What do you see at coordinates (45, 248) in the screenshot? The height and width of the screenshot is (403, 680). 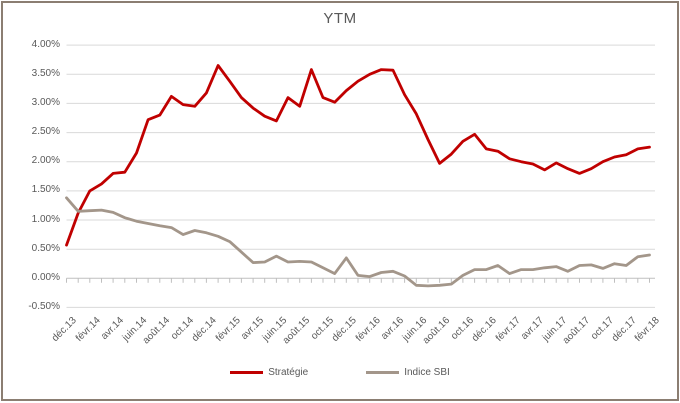 I see `y-axis-tick-label: 0.50%` at bounding box center [45, 248].